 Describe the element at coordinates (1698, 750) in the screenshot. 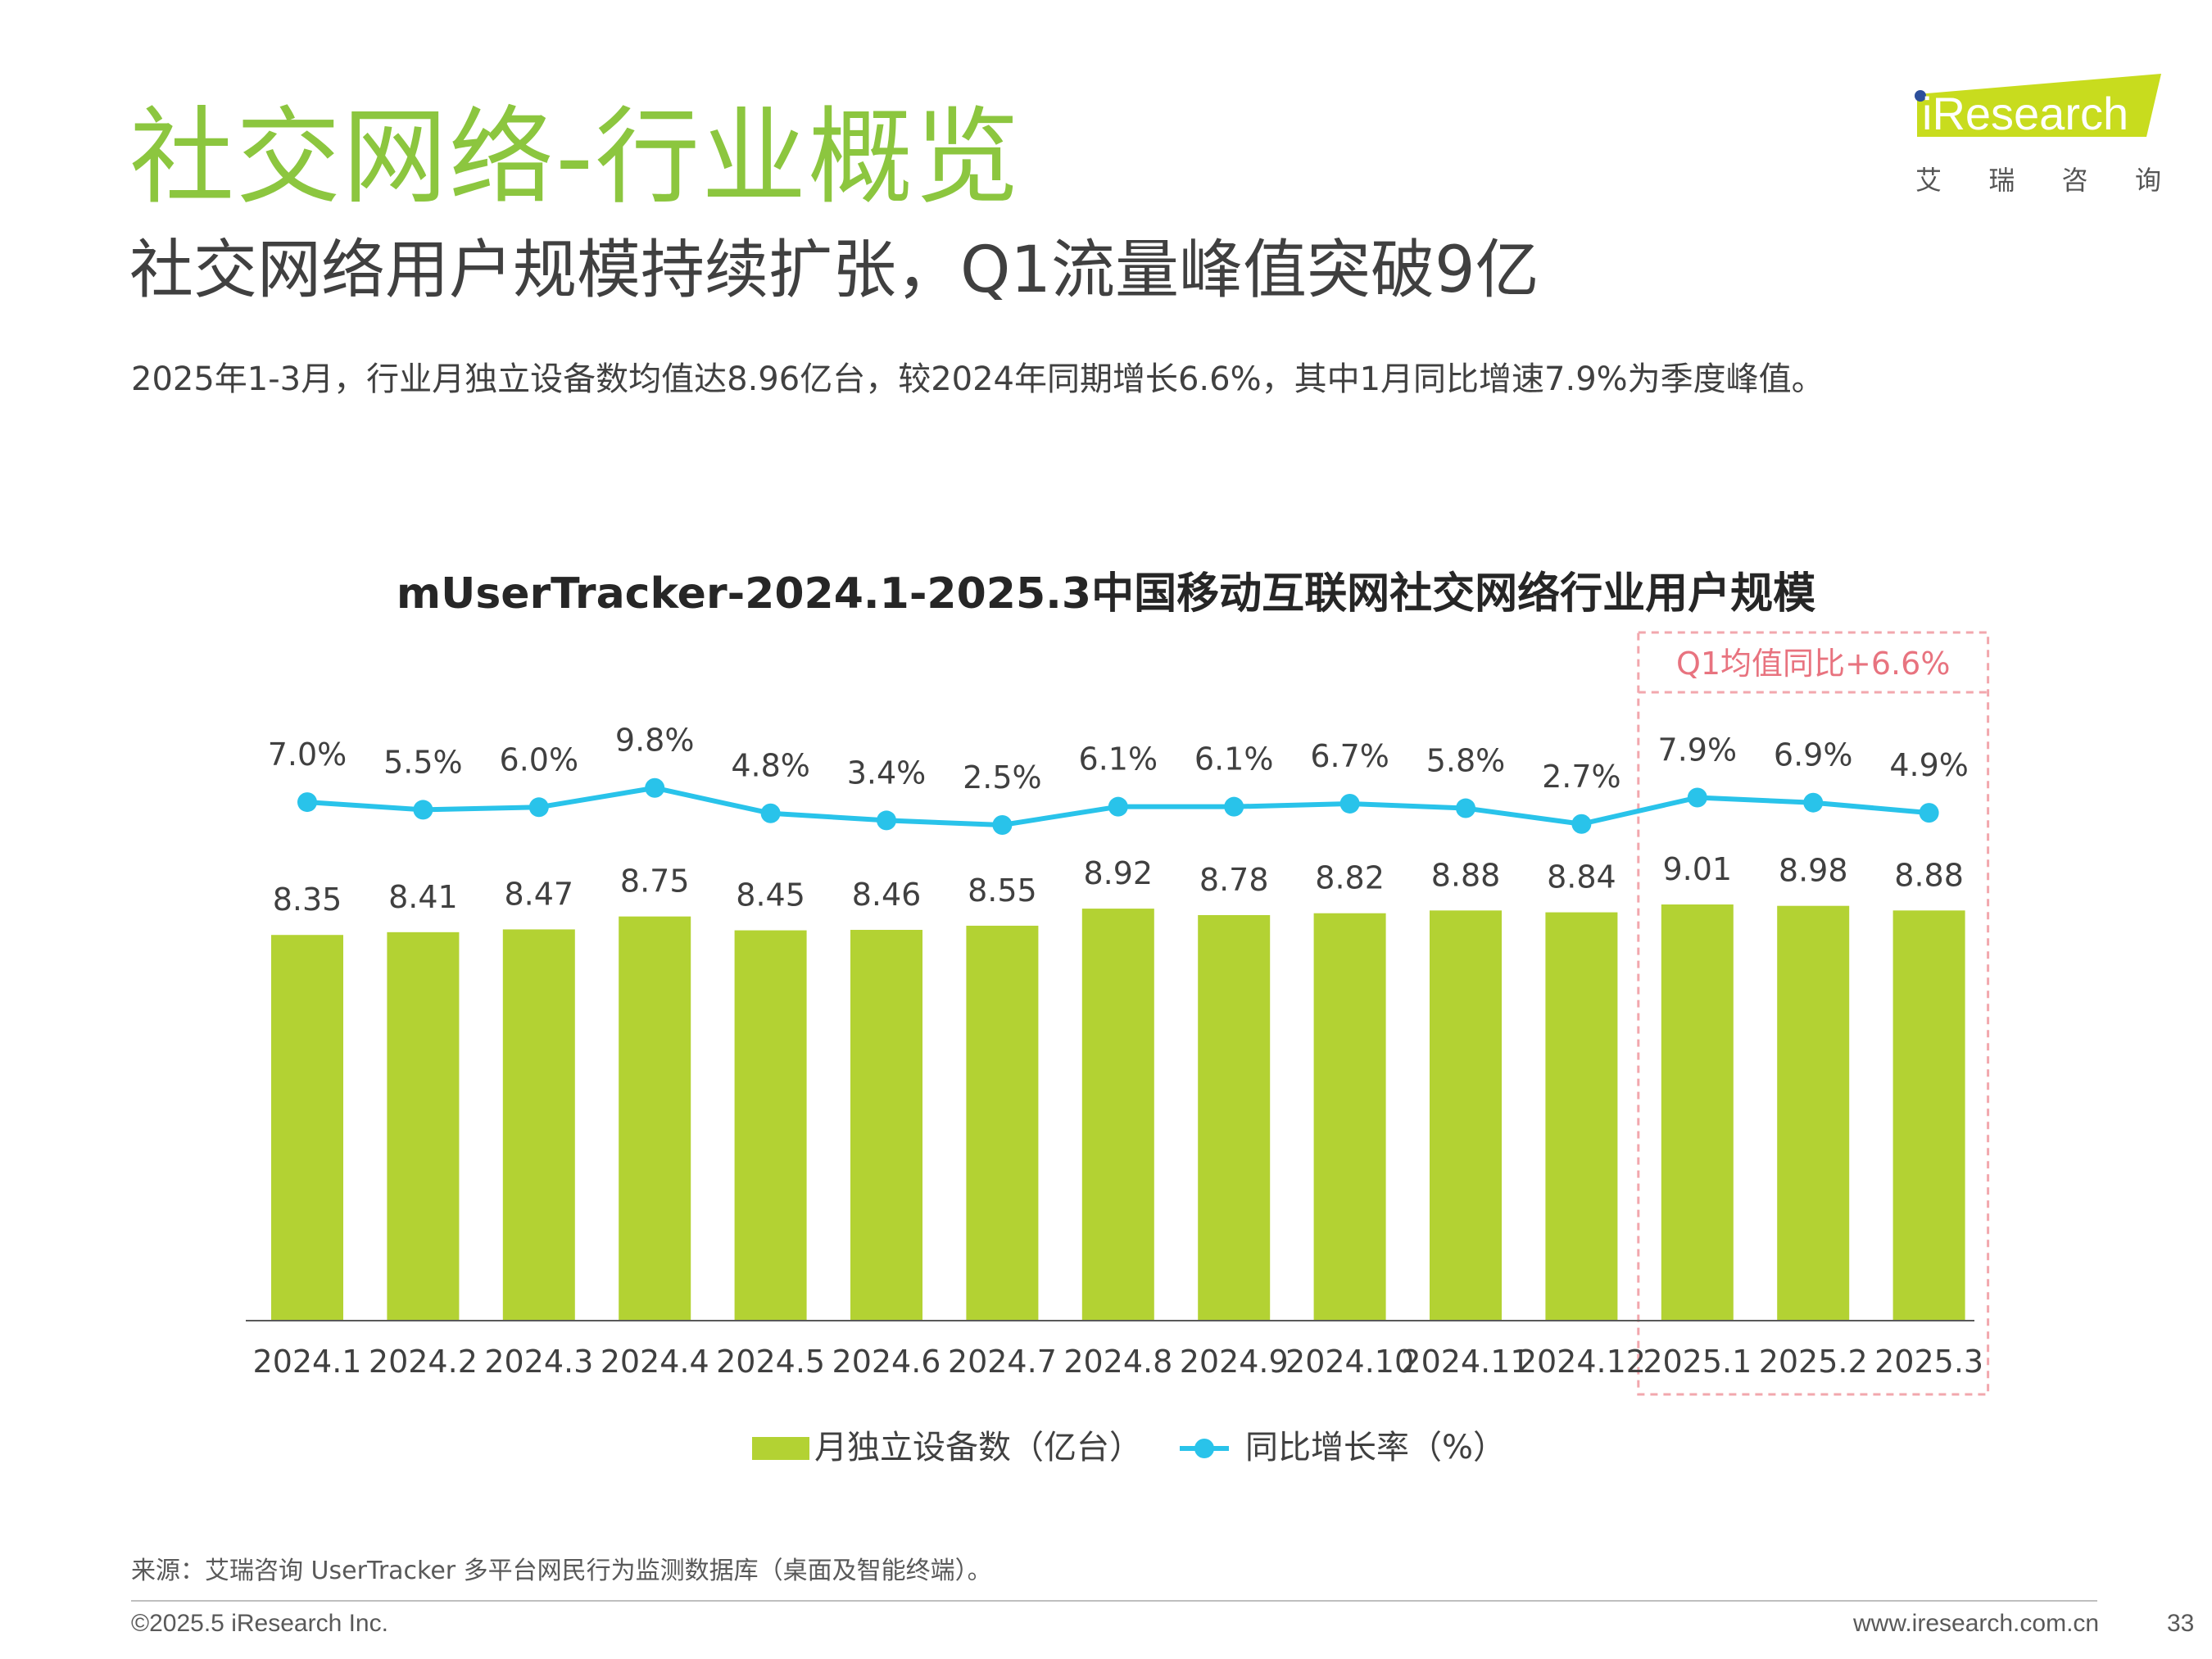

I see `line-value-label: 7.9%` at that location.